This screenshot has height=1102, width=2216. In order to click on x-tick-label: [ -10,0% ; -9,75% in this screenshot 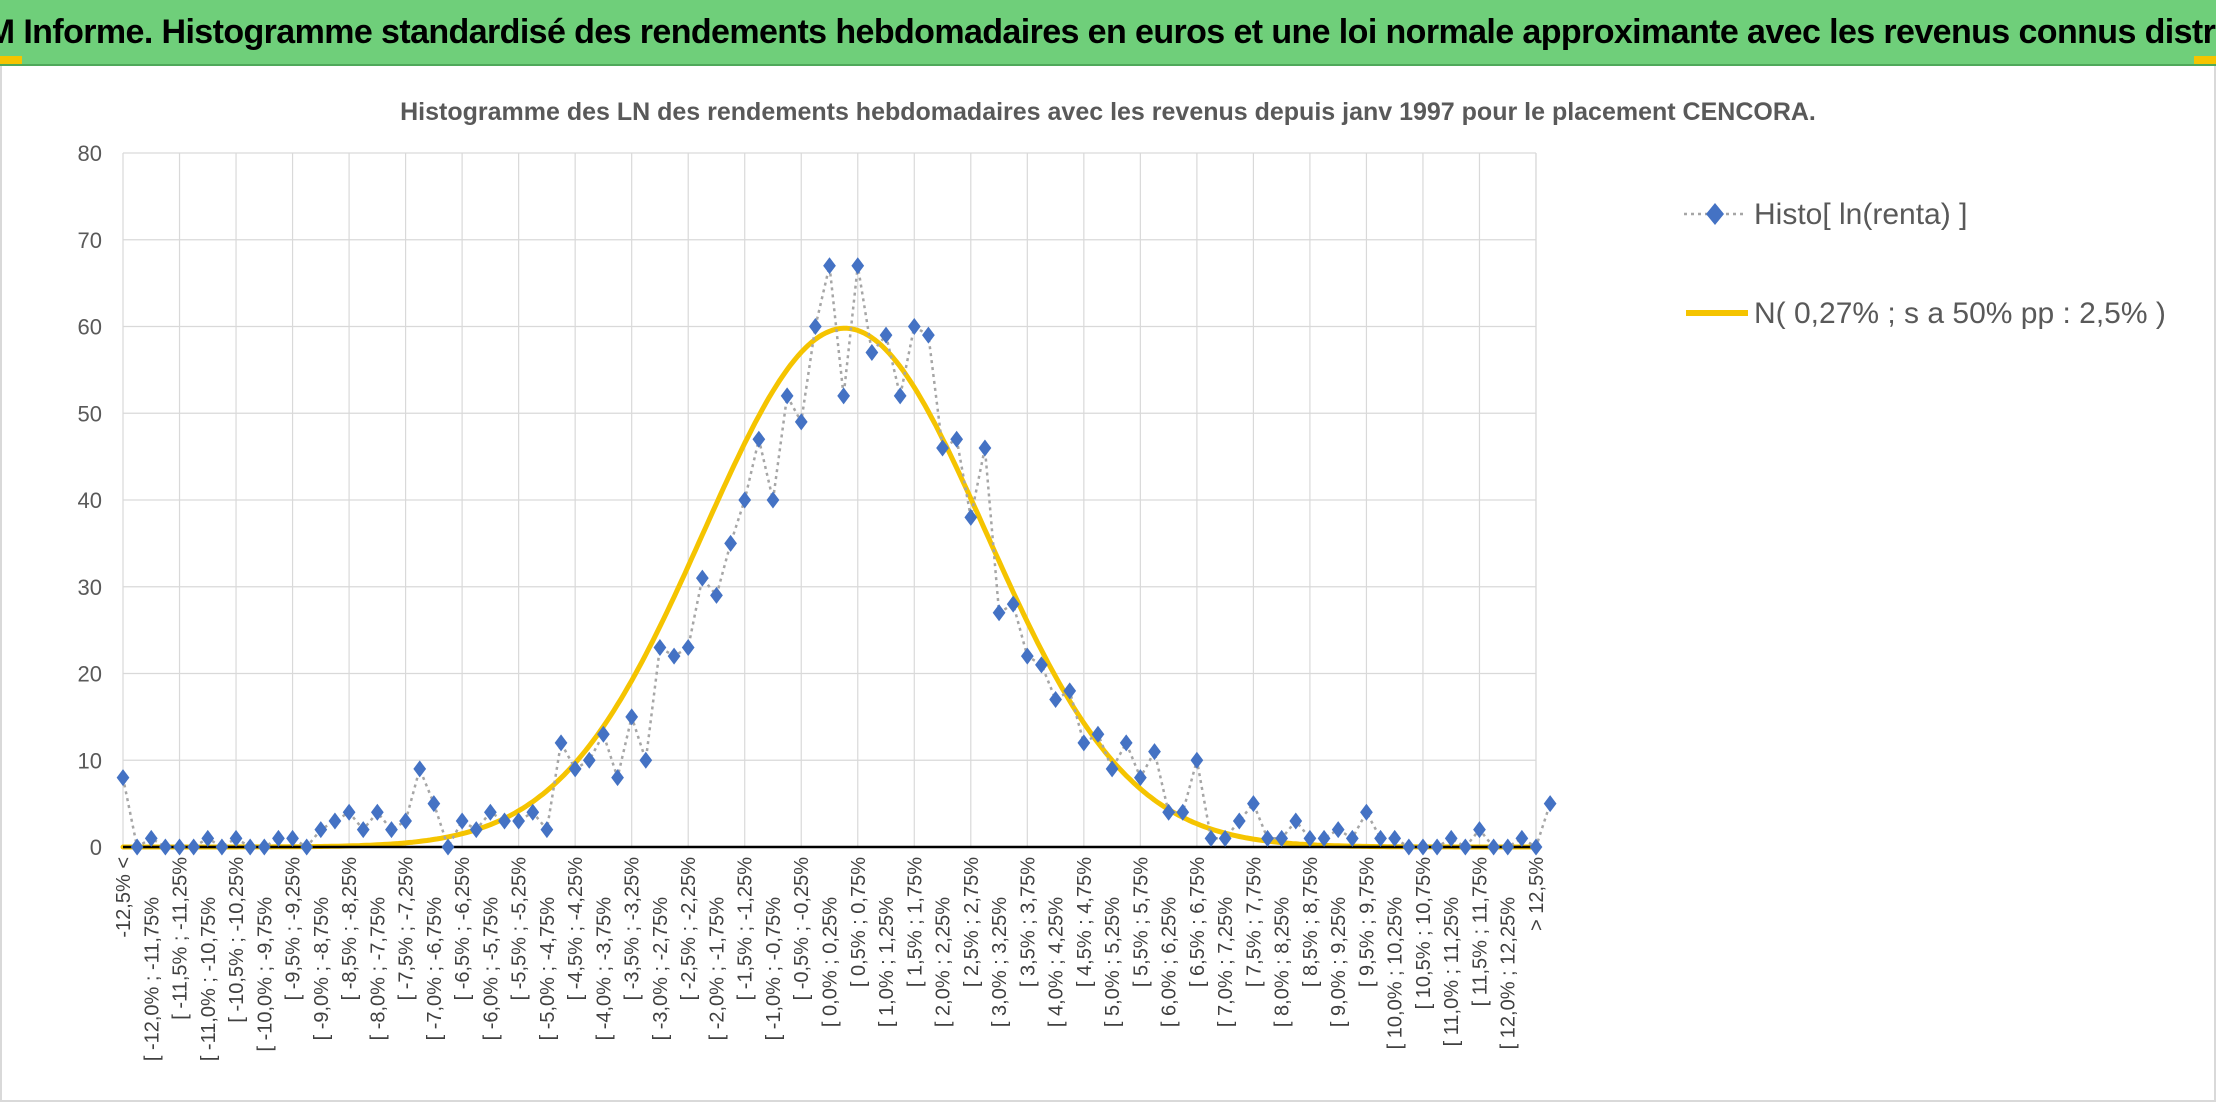, I will do `click(265, 974)`.